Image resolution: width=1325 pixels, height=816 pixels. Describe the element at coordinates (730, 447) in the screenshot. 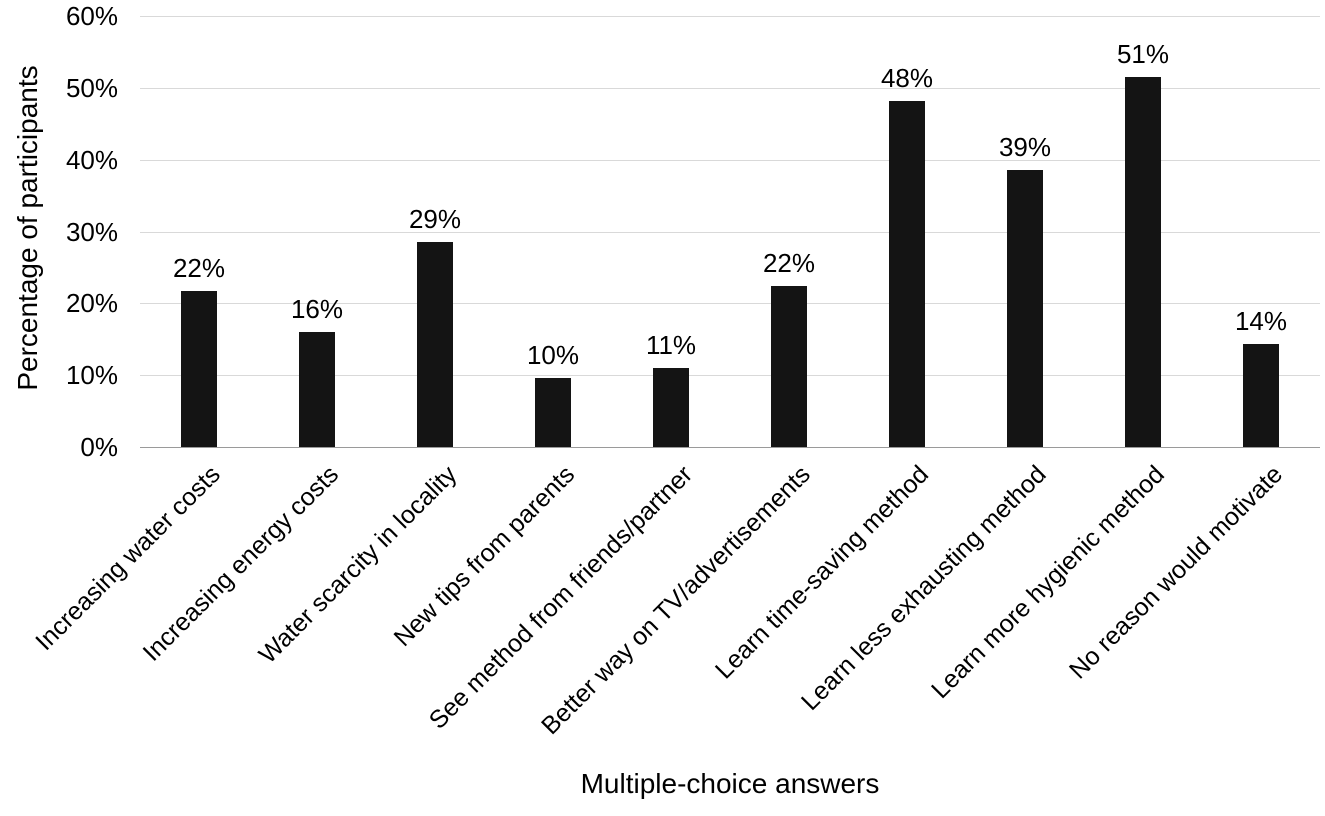

I see `x-axis-line` at that location.